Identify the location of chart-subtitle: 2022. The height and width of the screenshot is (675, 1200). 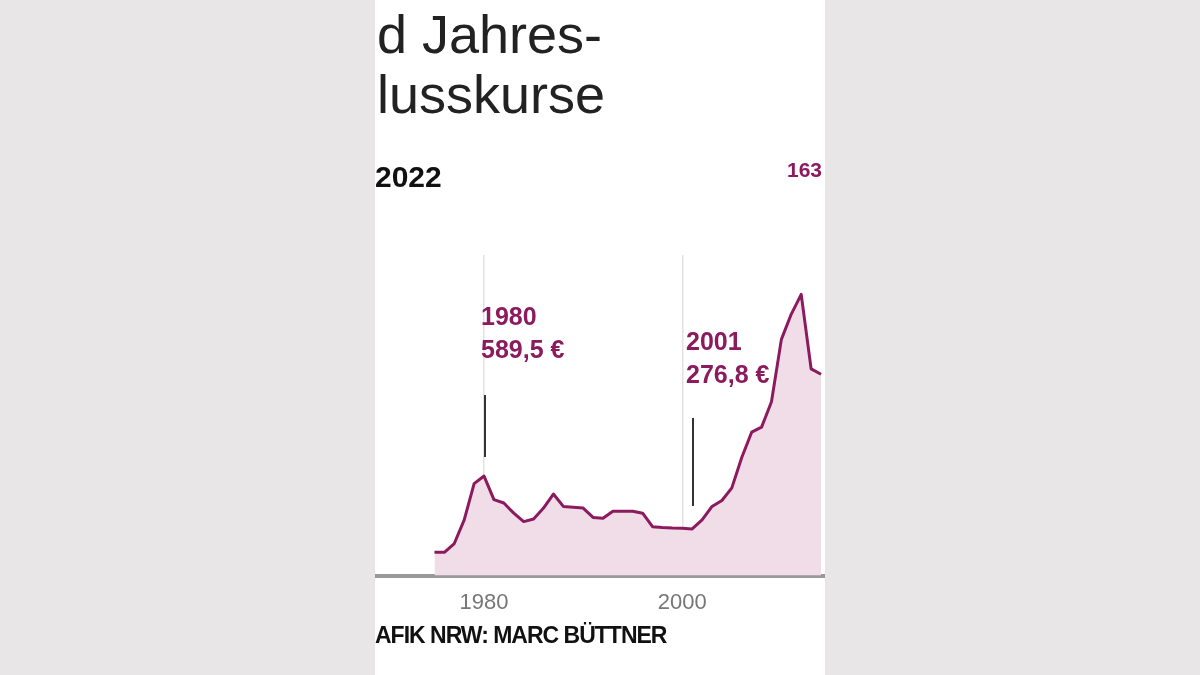
(408, 177).